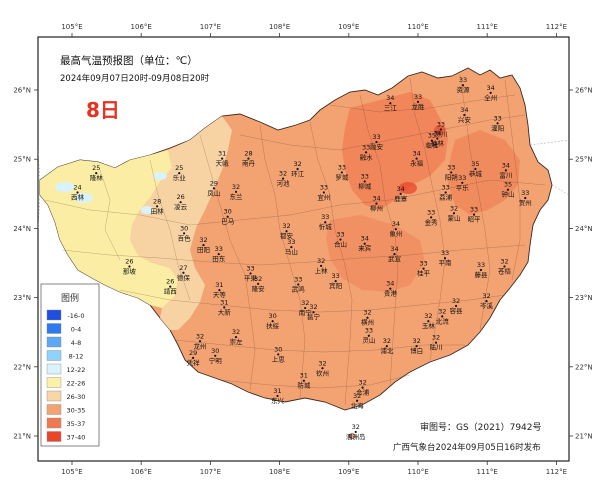  Describe the element at coordinates (181, 197) in the screenshot. I see `station-temp: 26` at that location.